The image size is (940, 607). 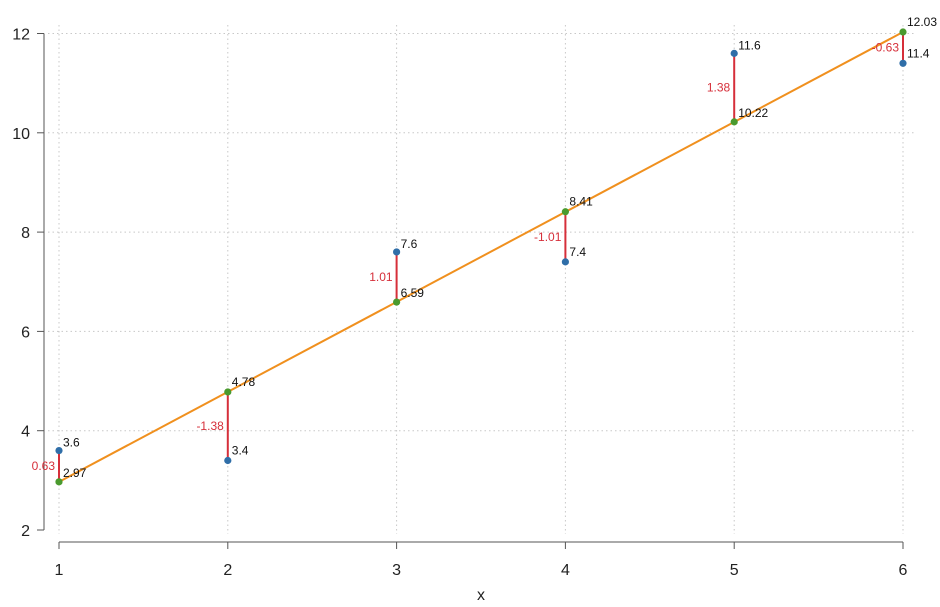 I want to click on residual-value-label: 1.38, so click(x=719, y=88).